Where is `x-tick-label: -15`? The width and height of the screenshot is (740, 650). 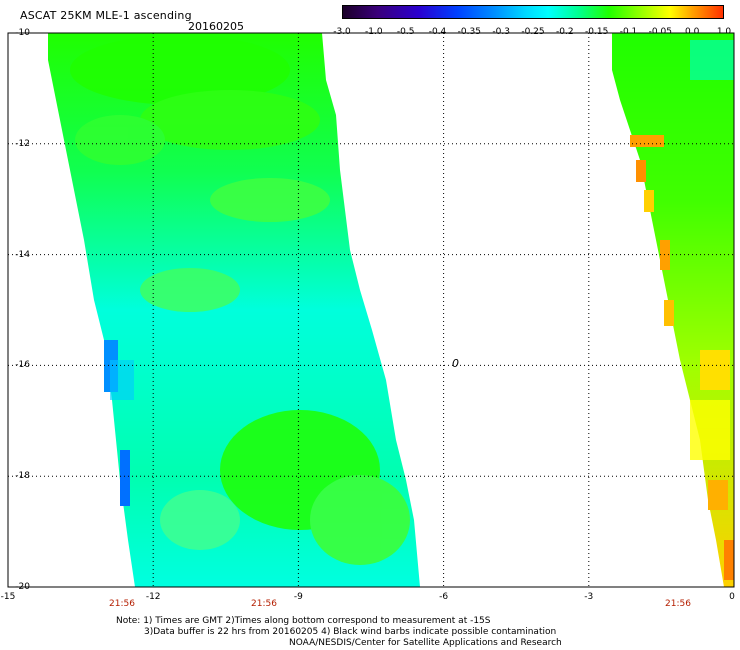
x-tick-label: -15 is located at coordinates (8, 597).